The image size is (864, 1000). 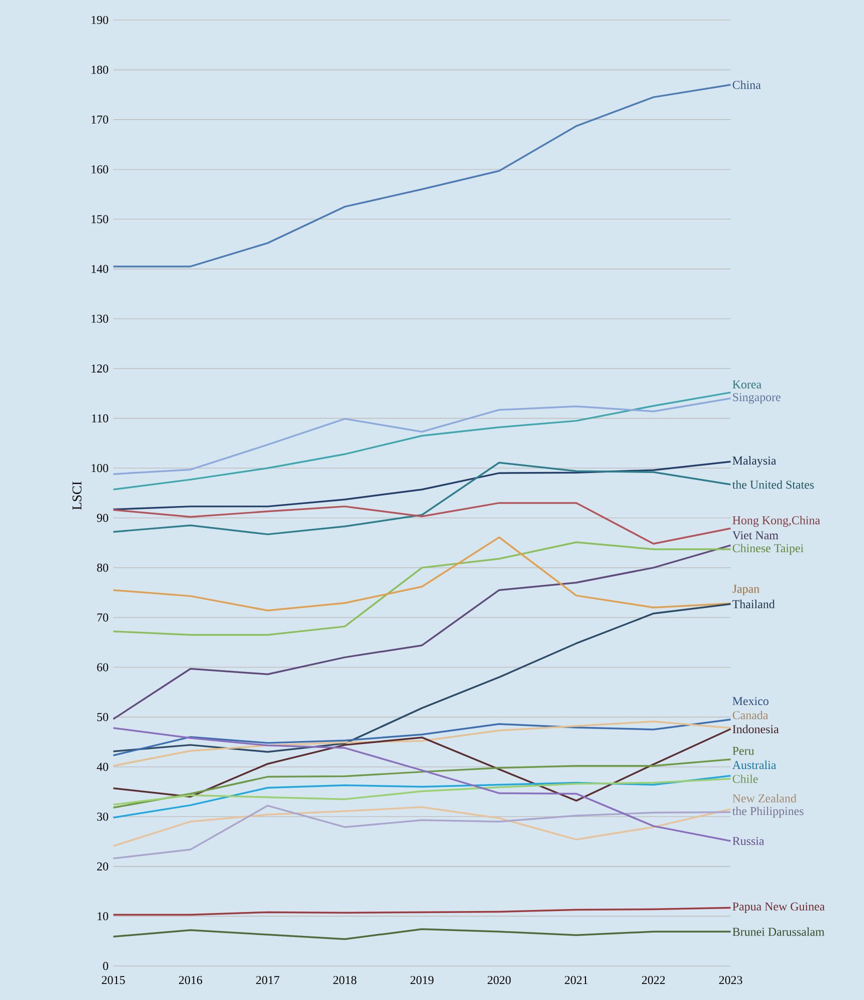 What do you see at coordinates (653, 980) in the screenshot?
I see `x-tick-label: 2022` at bounding box center [653, 980].